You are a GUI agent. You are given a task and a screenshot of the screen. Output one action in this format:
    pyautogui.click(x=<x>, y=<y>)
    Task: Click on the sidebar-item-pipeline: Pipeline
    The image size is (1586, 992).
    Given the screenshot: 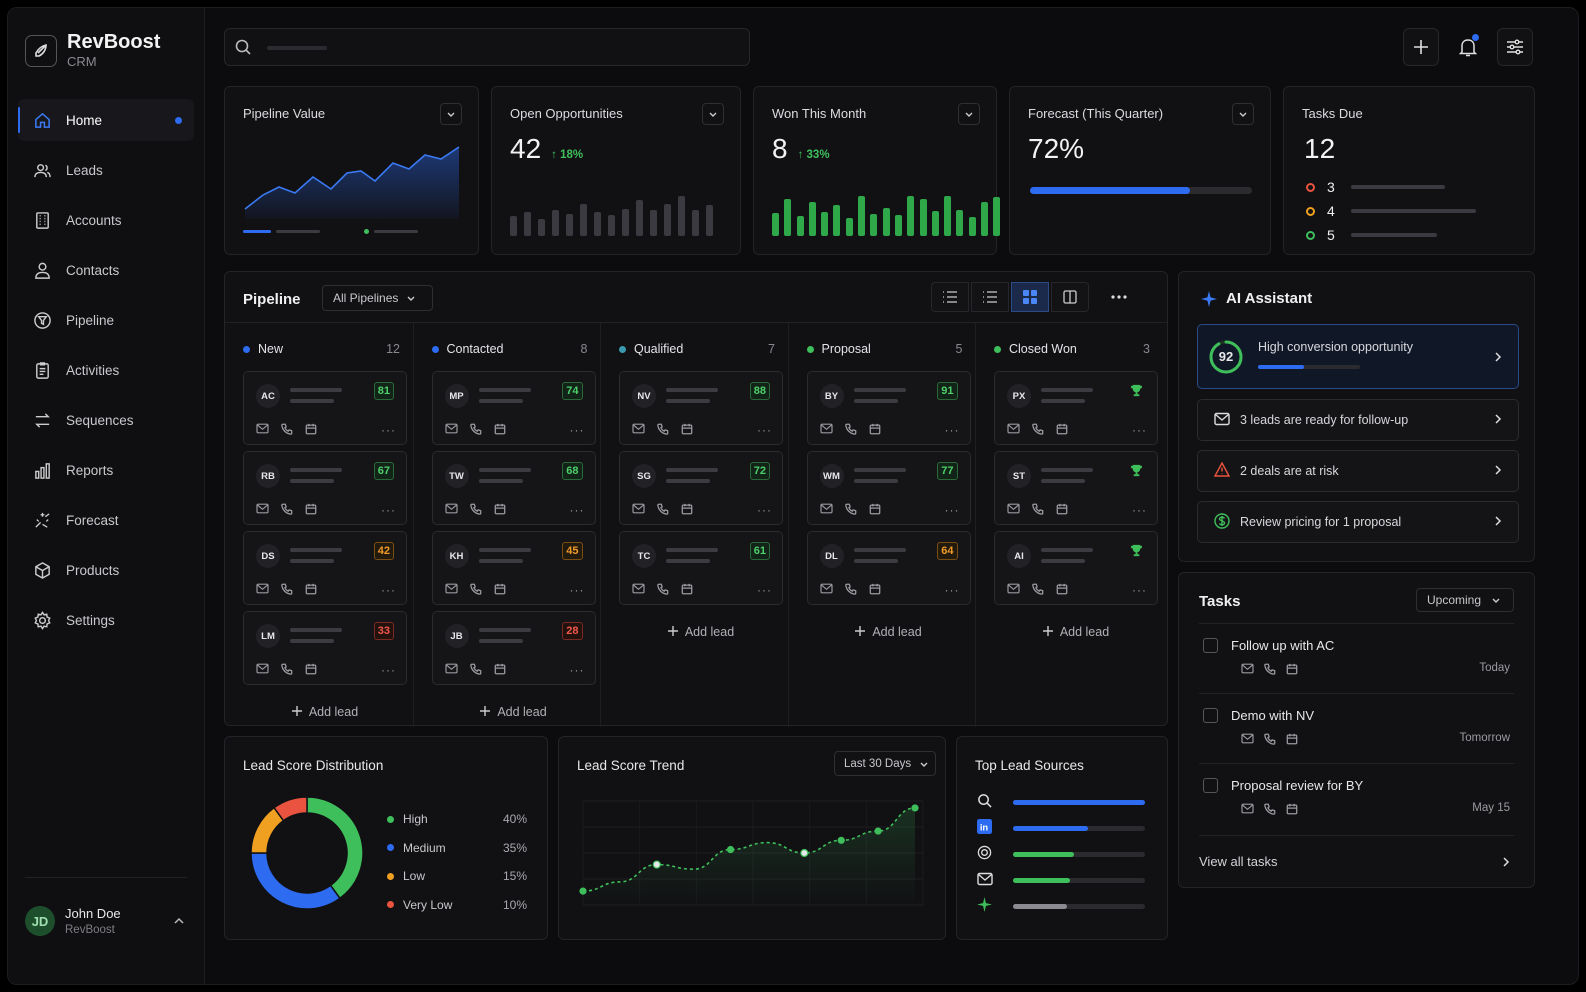 What is the action you would take?
    pyautogui.click(x=106, y=320)
    